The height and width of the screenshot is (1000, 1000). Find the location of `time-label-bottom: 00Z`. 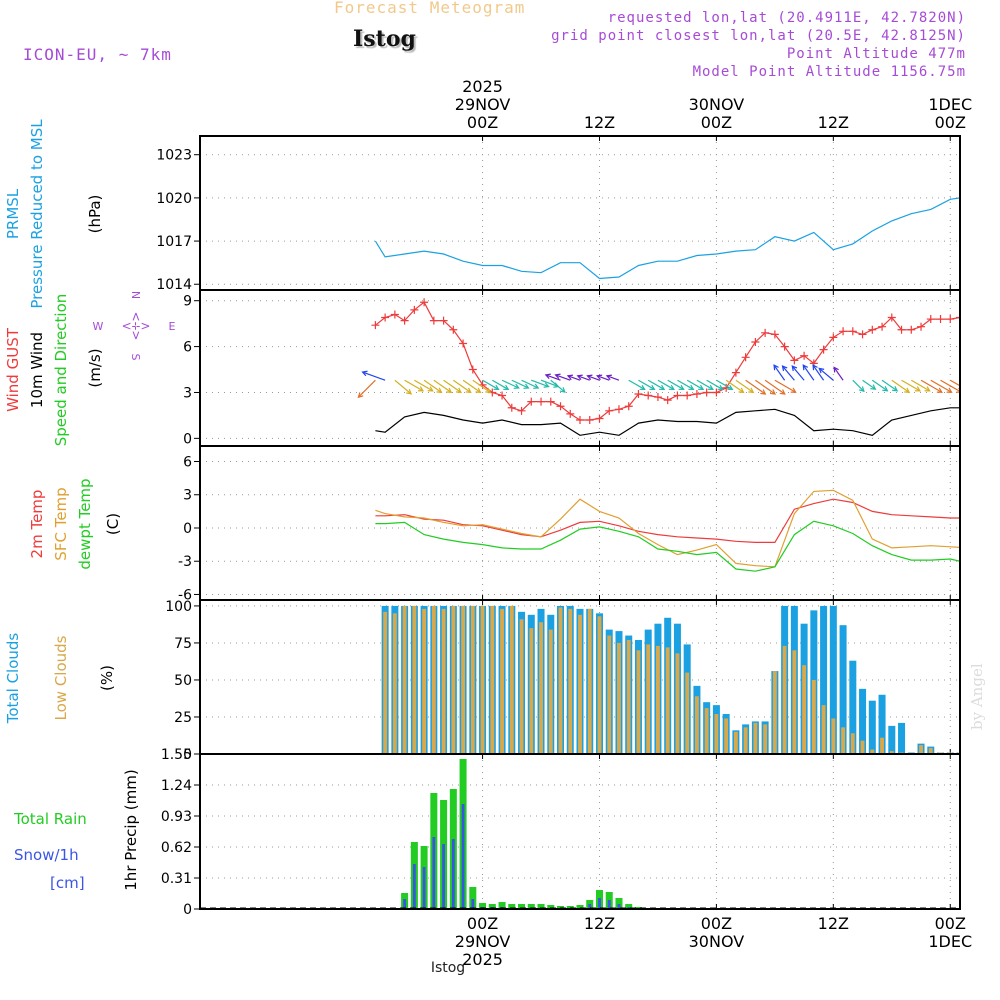

time-label-bottom: 00Z is located at coordinates (482, 923).